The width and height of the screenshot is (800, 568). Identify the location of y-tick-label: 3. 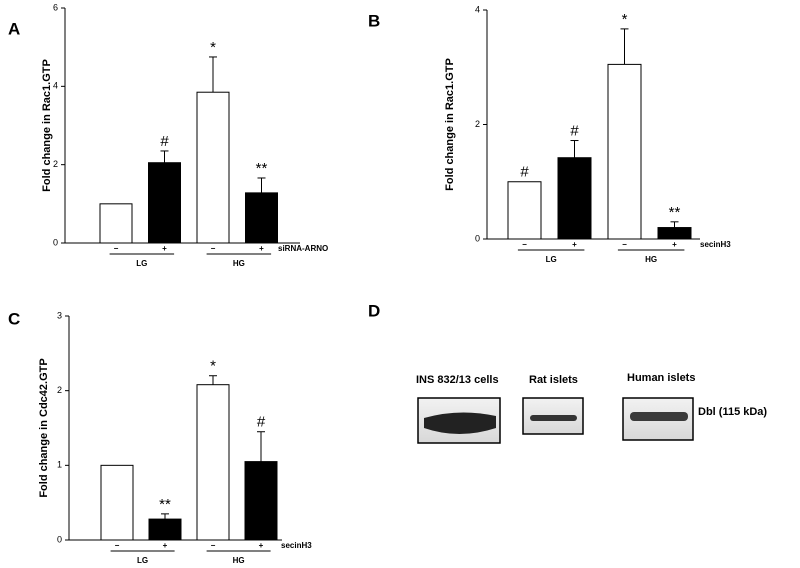
(59, 315).